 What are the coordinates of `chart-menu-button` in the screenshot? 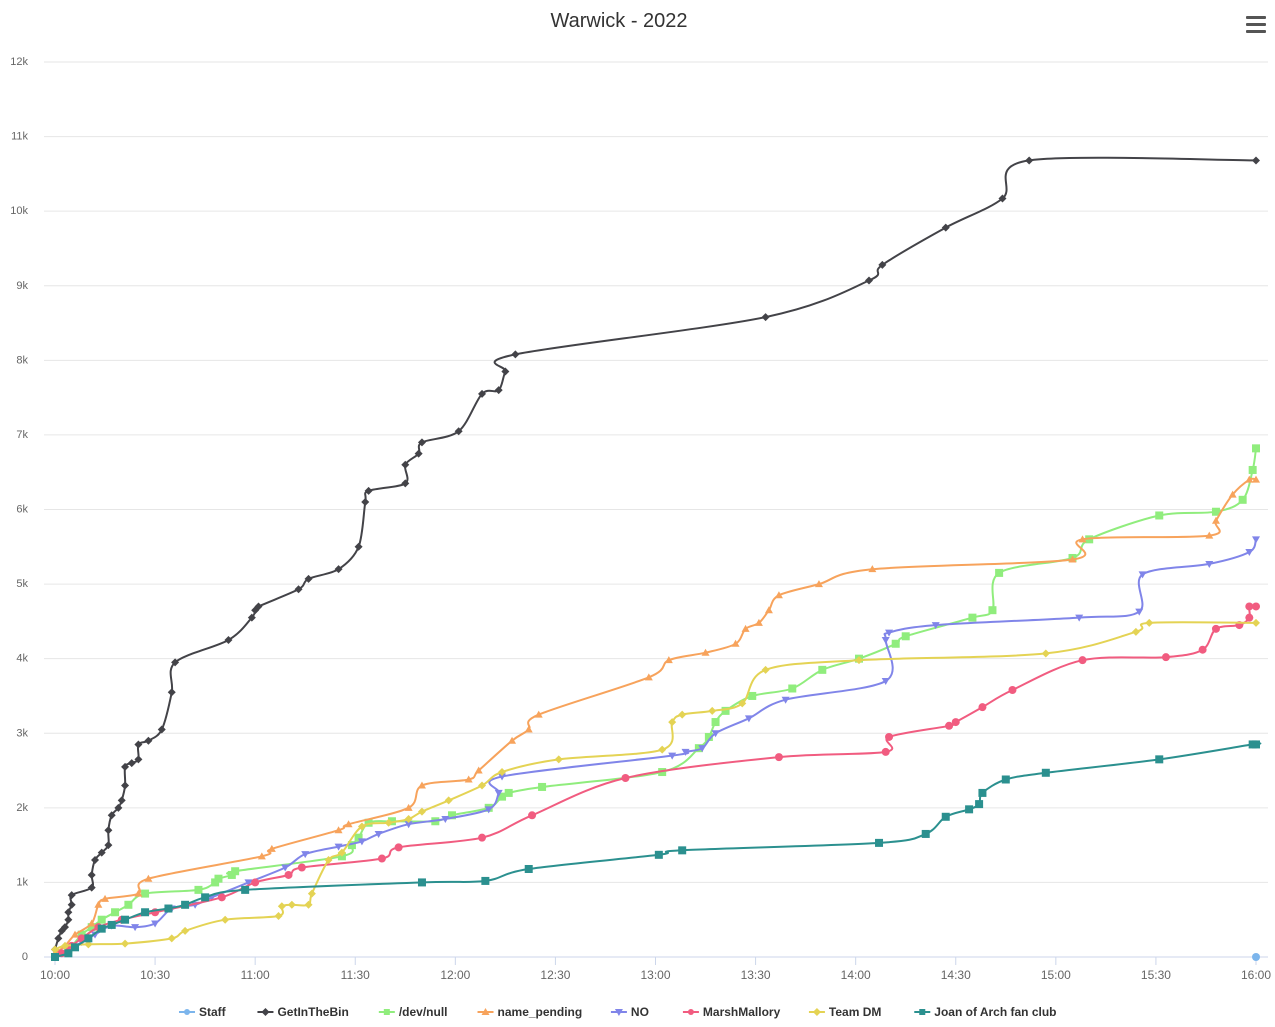 It's located at (1256, 26).